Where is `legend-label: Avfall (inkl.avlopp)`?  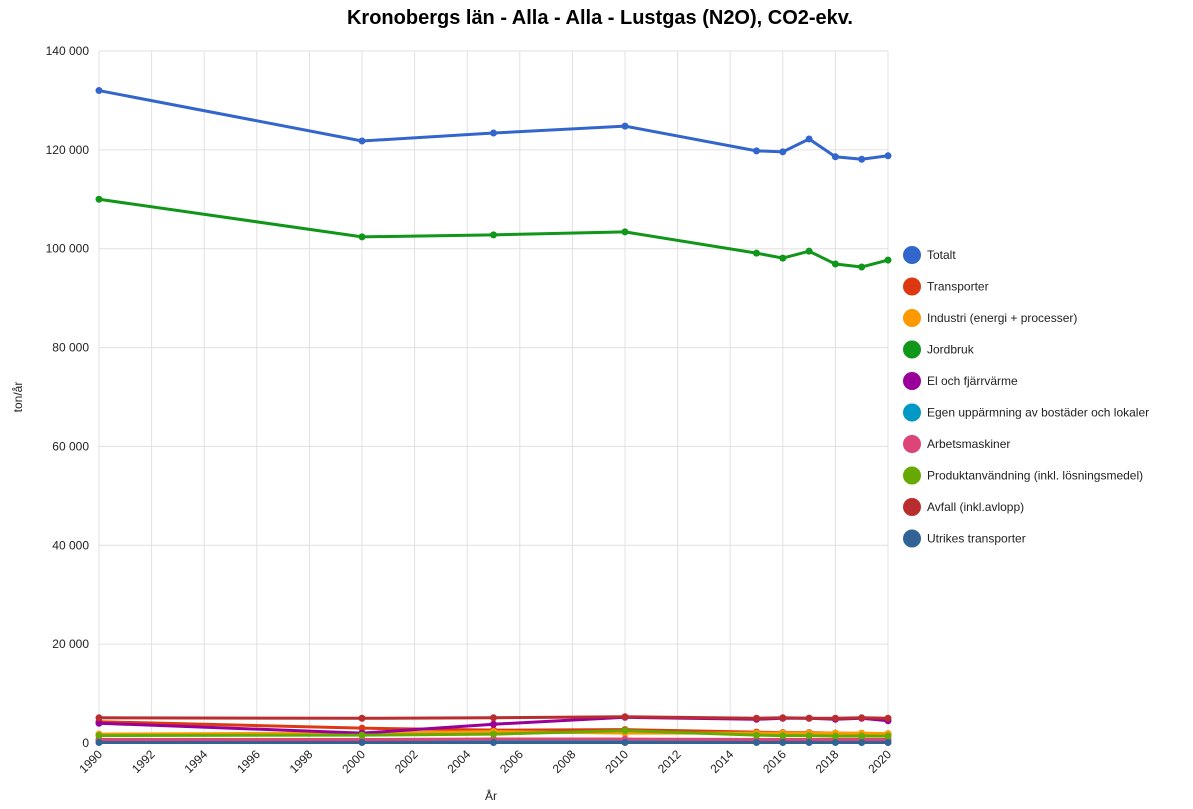 legend-label: Avfall (inkl.avlopp) is located at coordinates (975, 507).